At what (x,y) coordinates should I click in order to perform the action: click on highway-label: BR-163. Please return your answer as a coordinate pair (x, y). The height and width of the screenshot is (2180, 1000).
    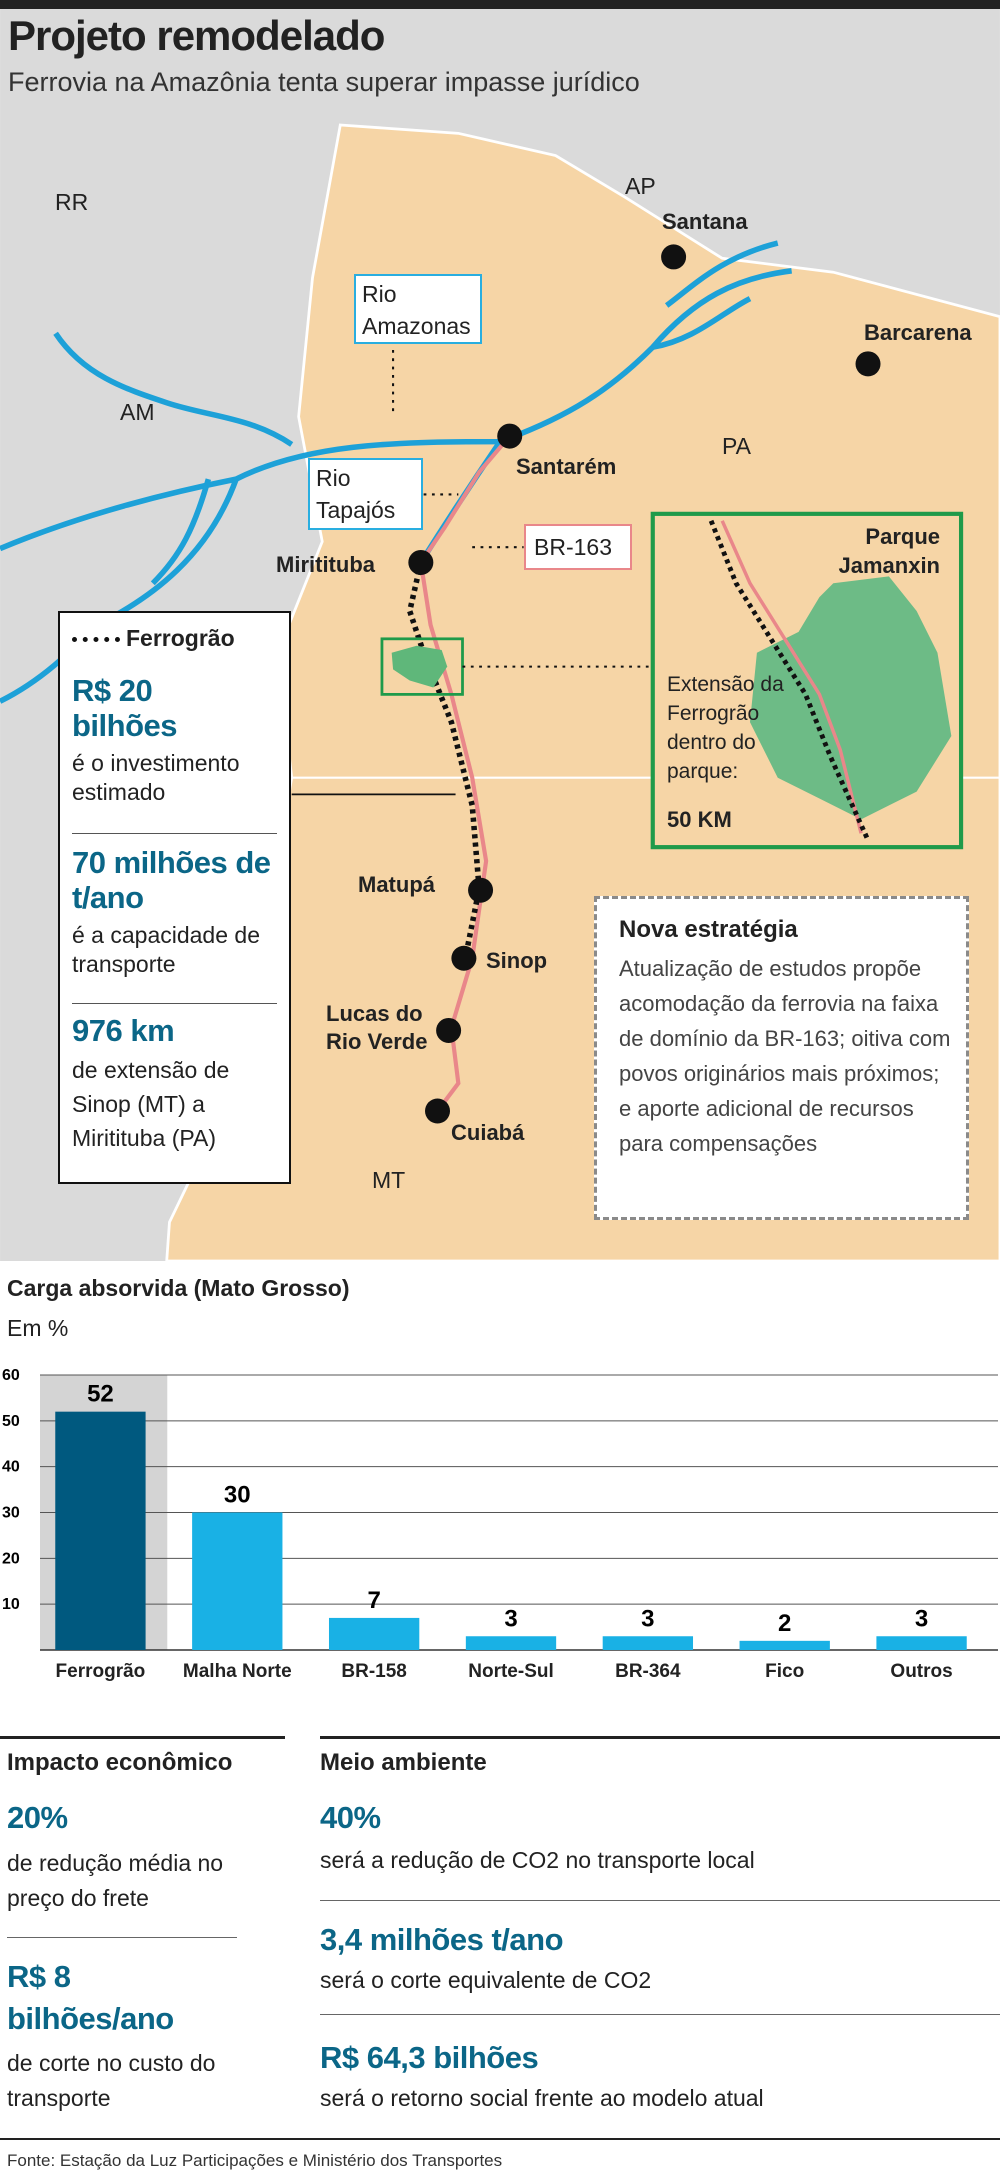
    Looking at the image, I should click on (578, 547).